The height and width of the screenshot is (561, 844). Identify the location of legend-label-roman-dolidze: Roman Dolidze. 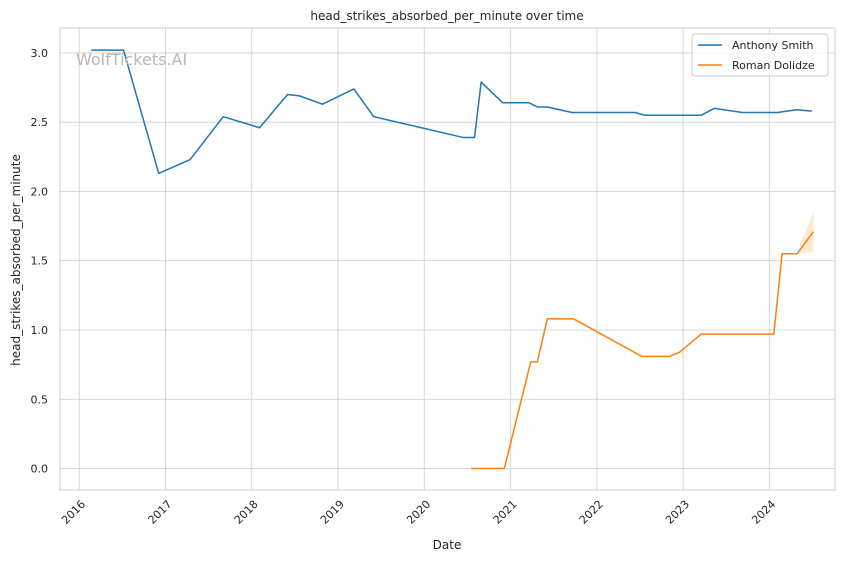
(773, 65).